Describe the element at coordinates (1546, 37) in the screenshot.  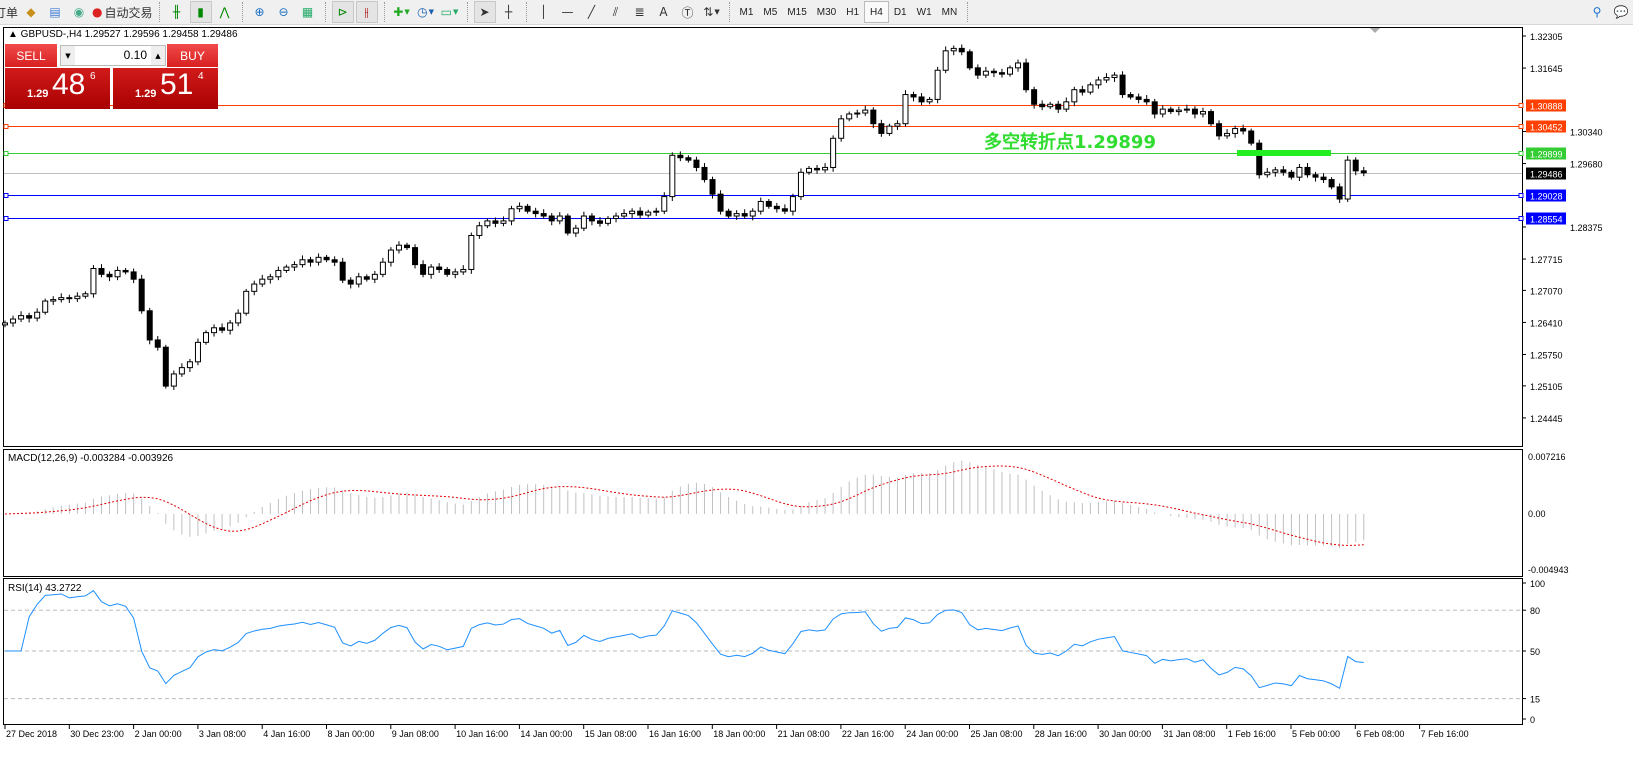
I see `price-axis-label: 1.32305` at that location.